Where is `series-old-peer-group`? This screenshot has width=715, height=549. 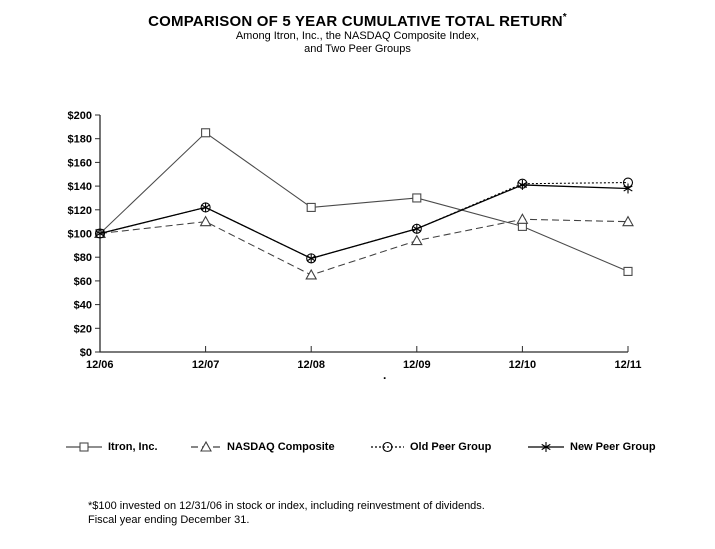
series-old-peer-group is located at coordinates (364, 220).